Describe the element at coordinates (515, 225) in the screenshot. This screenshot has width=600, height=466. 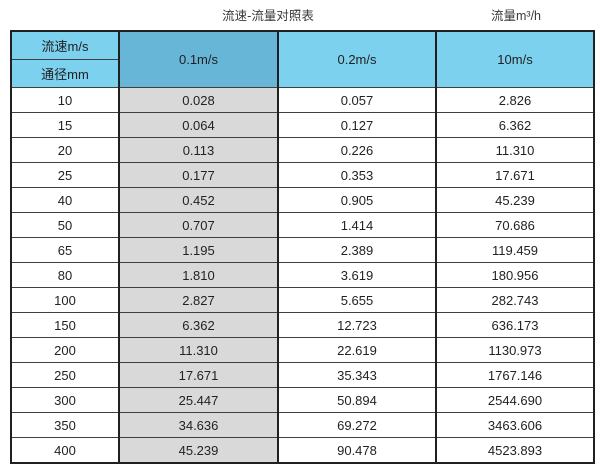
I see `flow-value-cell: 70.686` at that location.